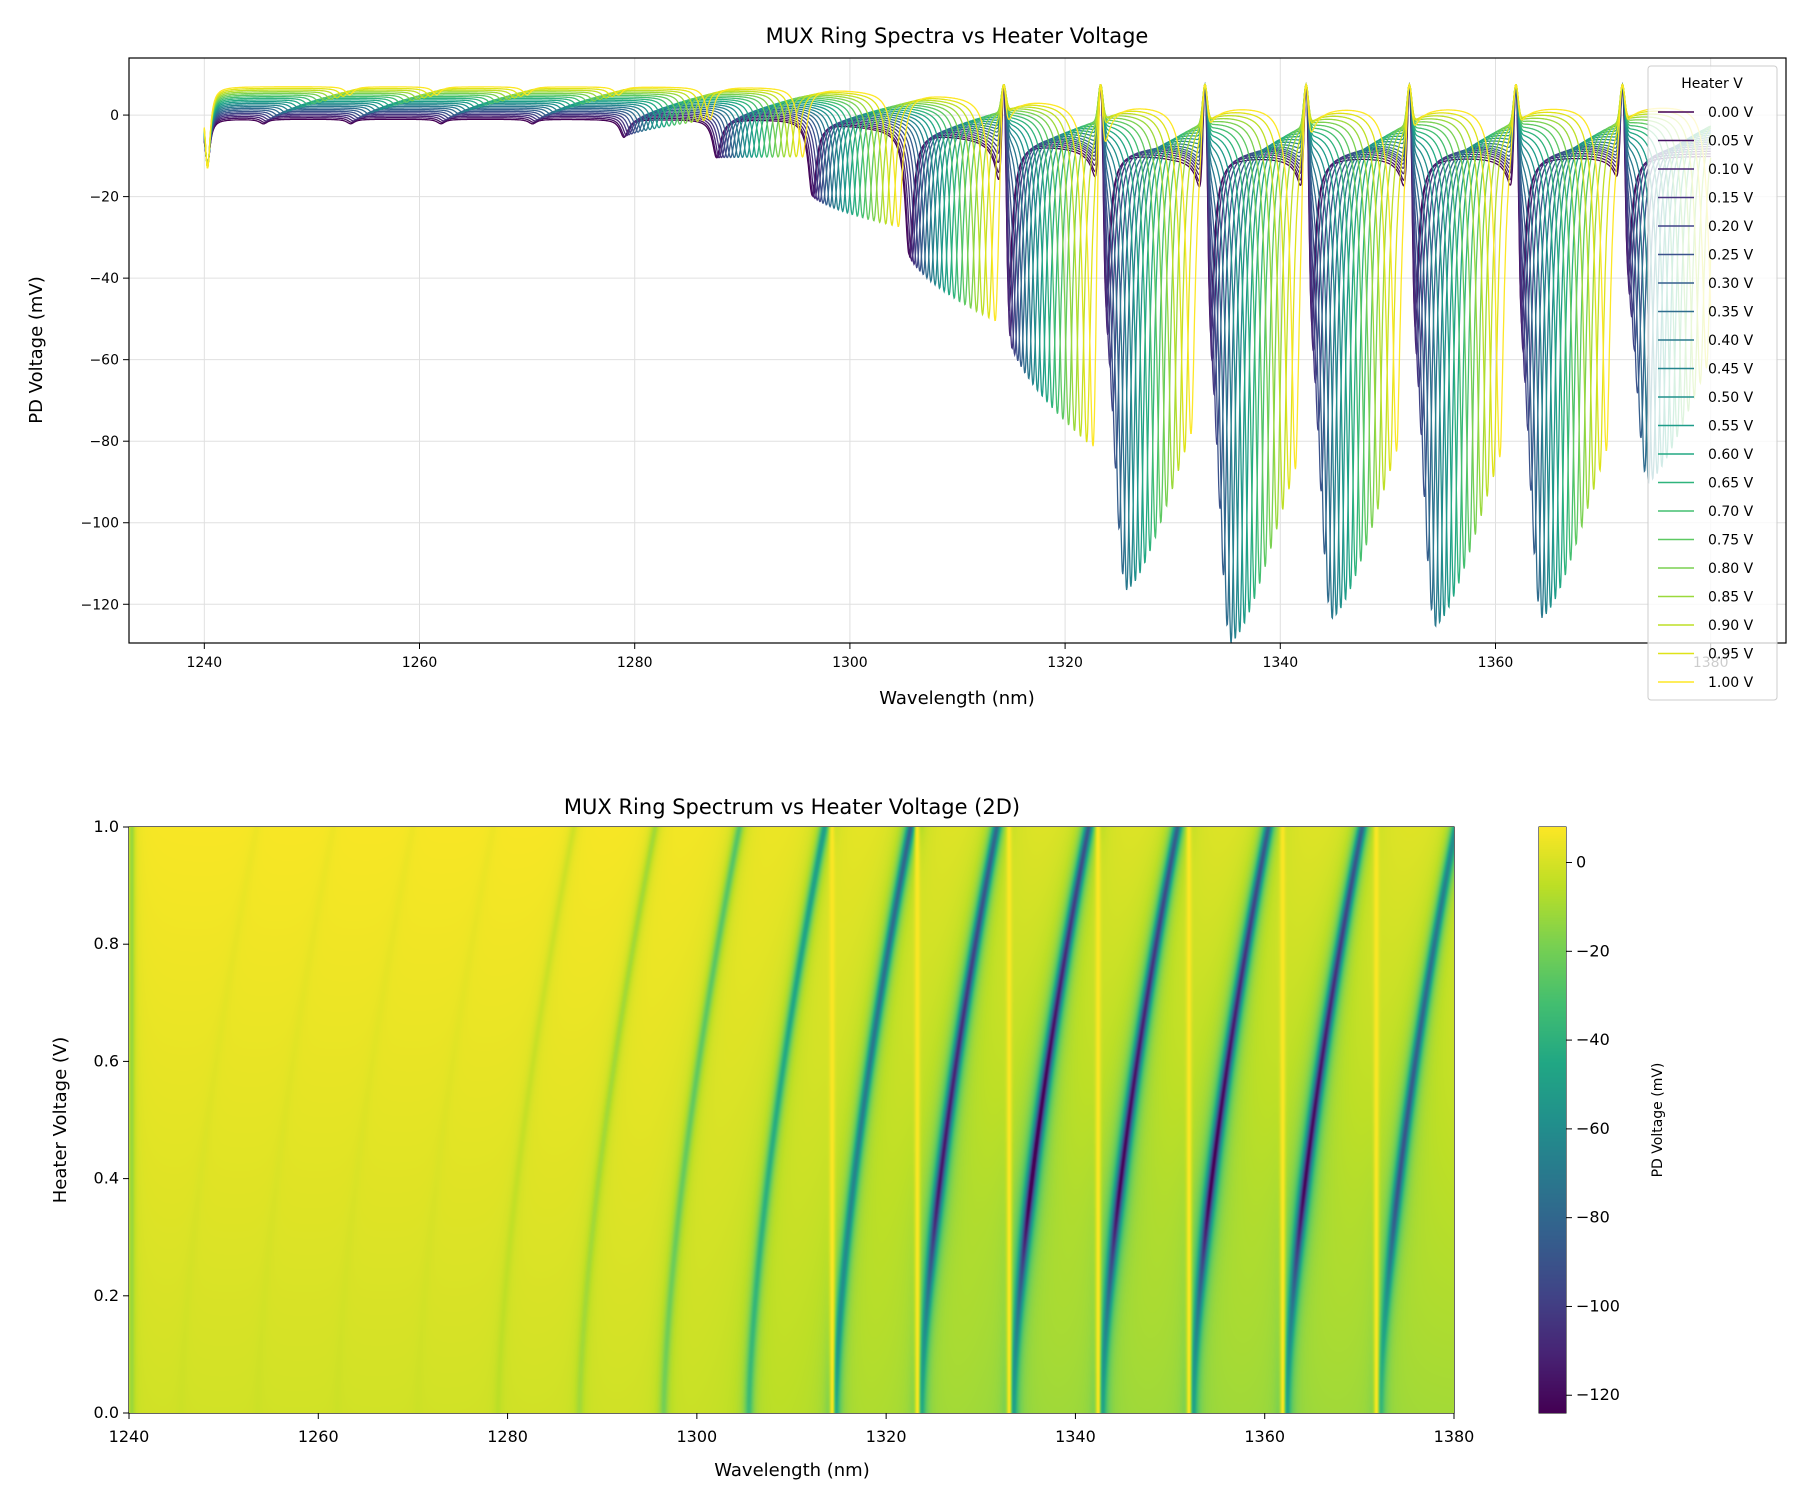 The height and width of the screenshot is (1500, 1800). Describe the element at coordinates (106, 943) in the screenshot. I see `y-tick-label: 0.8` at that location.